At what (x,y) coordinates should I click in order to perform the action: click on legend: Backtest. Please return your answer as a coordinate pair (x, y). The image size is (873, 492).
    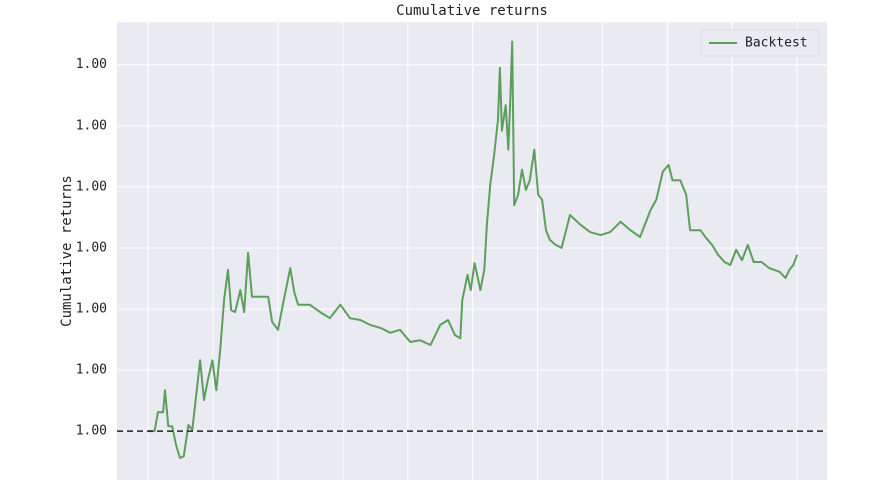
    Looking at the image, I should click on (760, 43).